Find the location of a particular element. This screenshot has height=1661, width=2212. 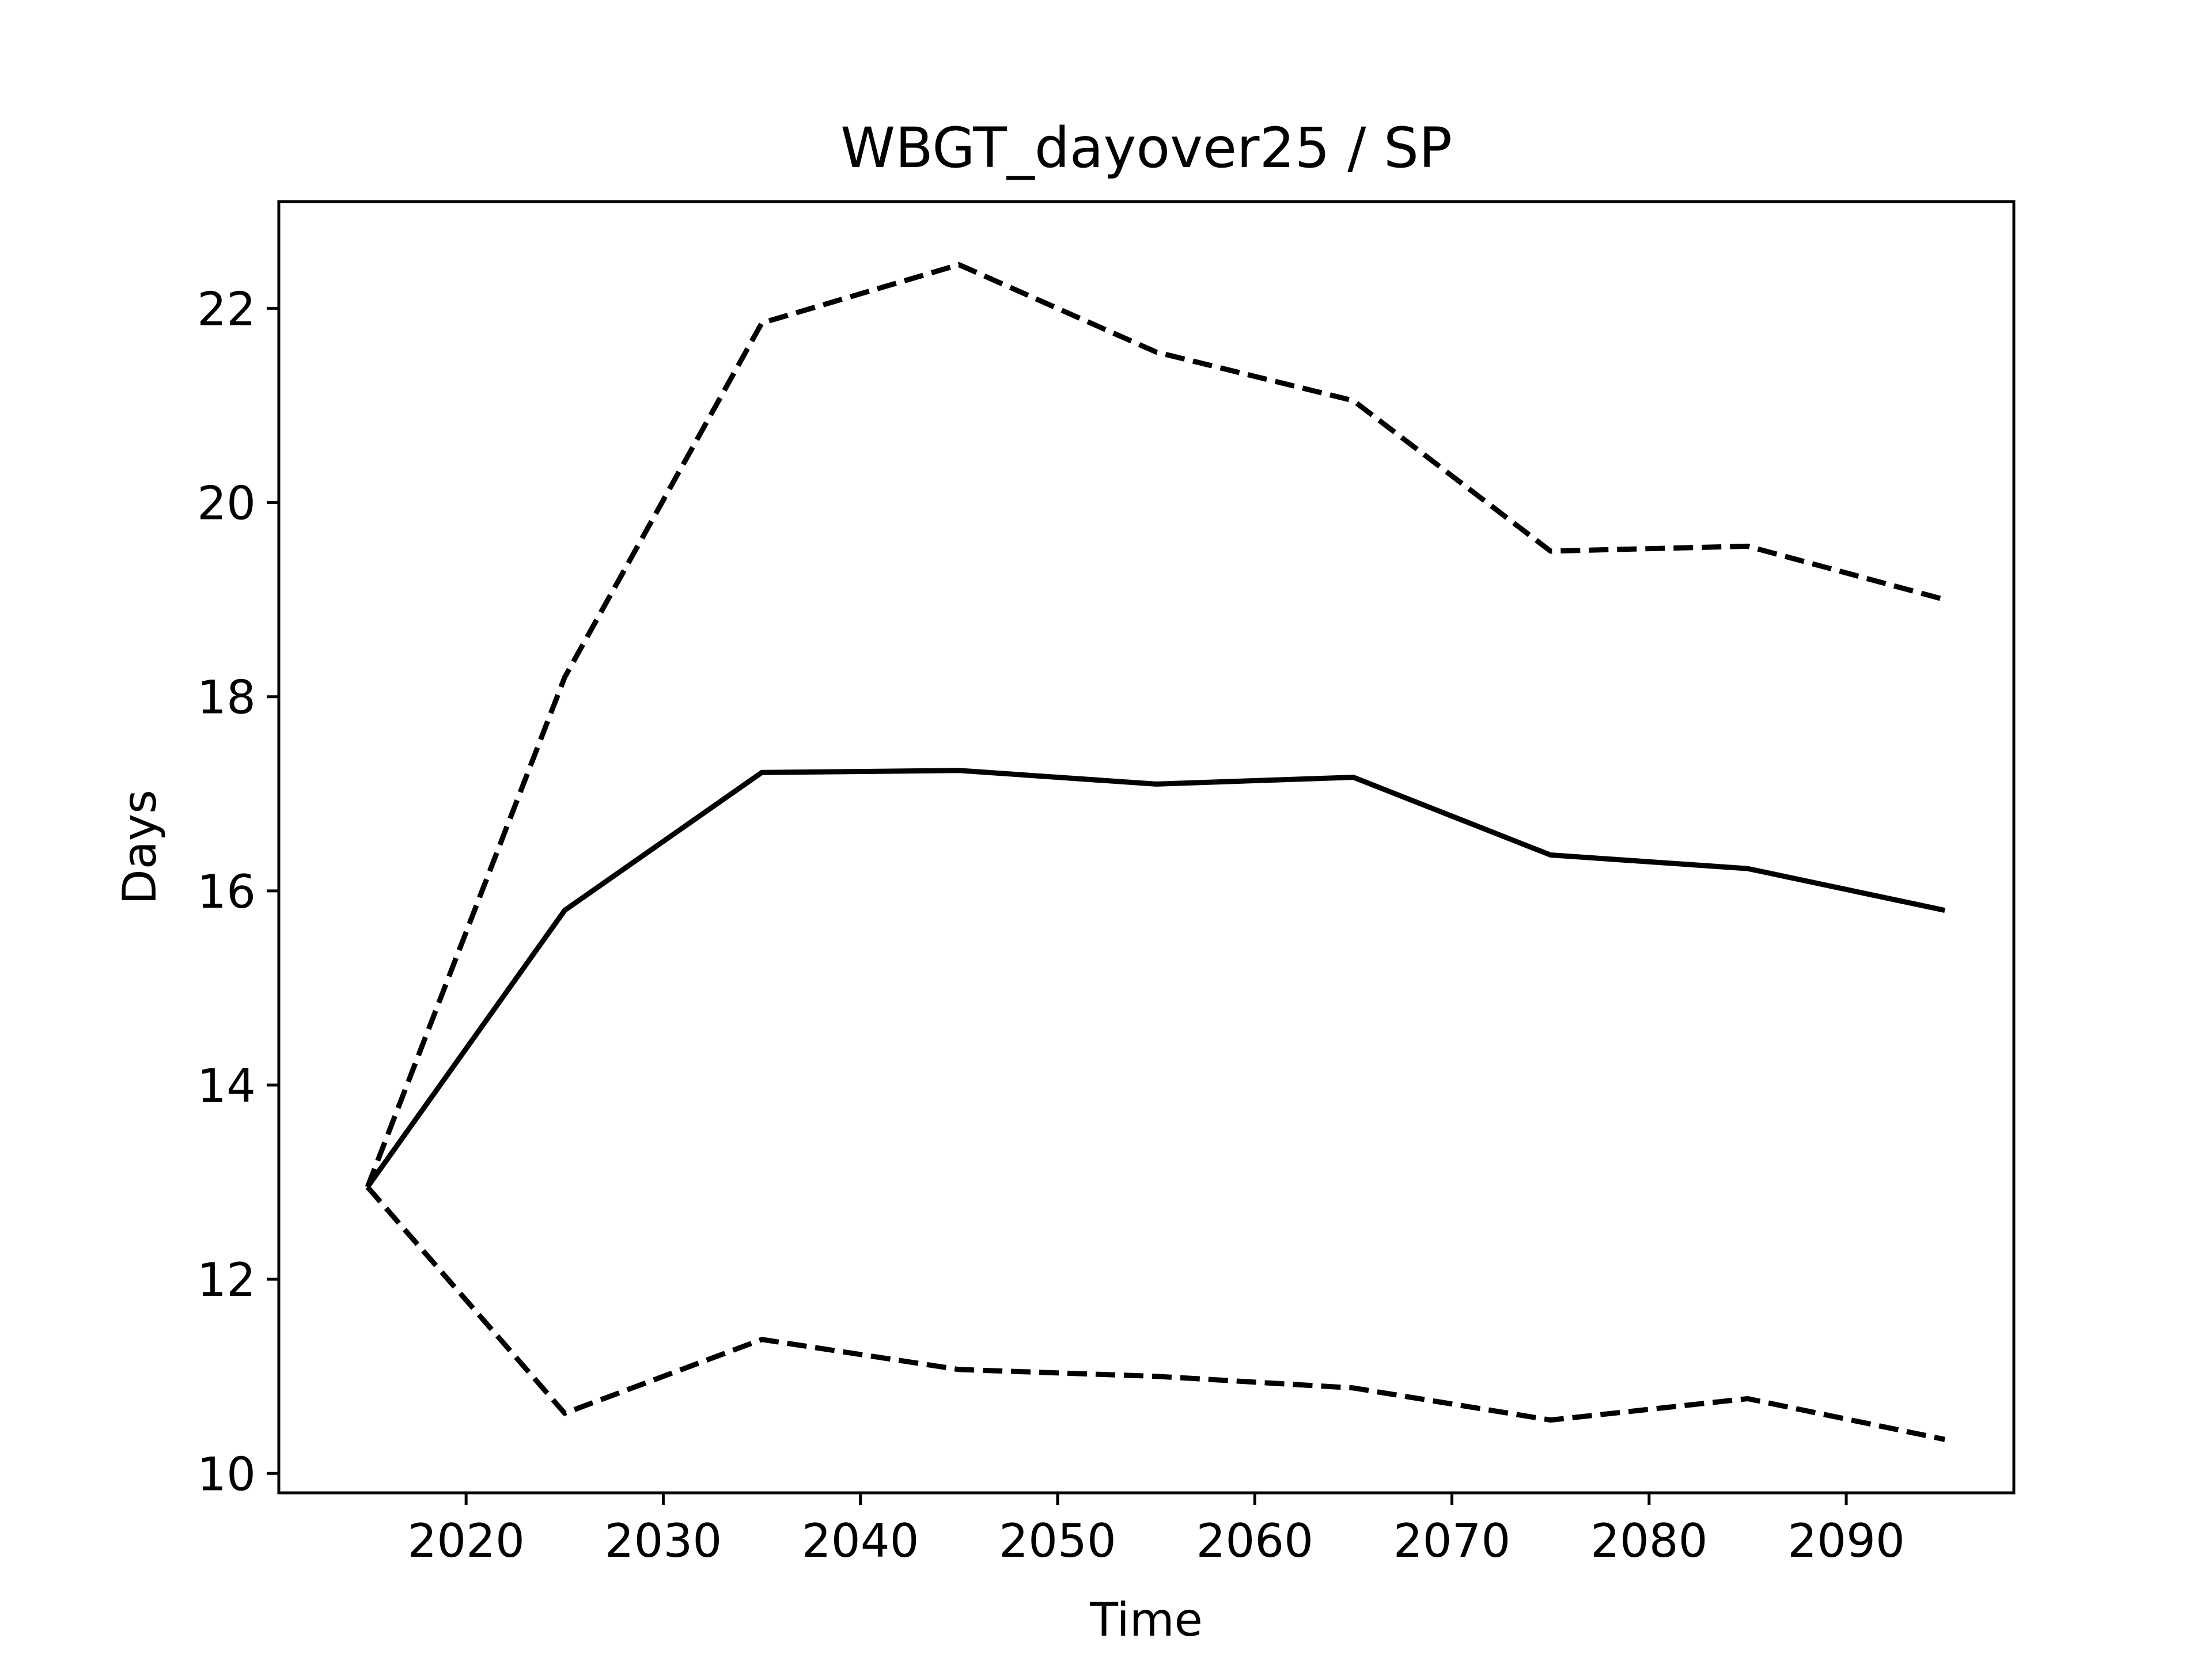

y-tick-label: 22 is located at coordinates (226, 309).